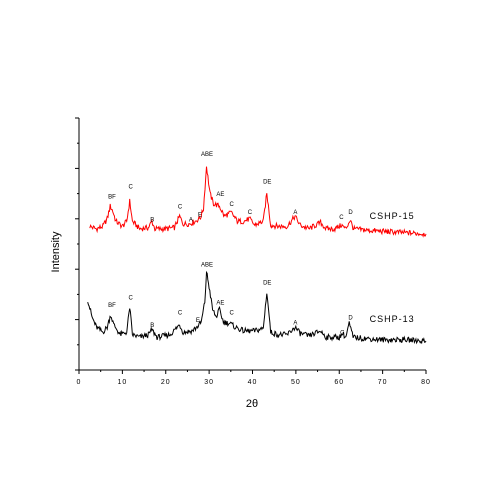 This screenshot has width=500, height=500. I want to click on y-axis-title: Intensity, so click(56, 251).